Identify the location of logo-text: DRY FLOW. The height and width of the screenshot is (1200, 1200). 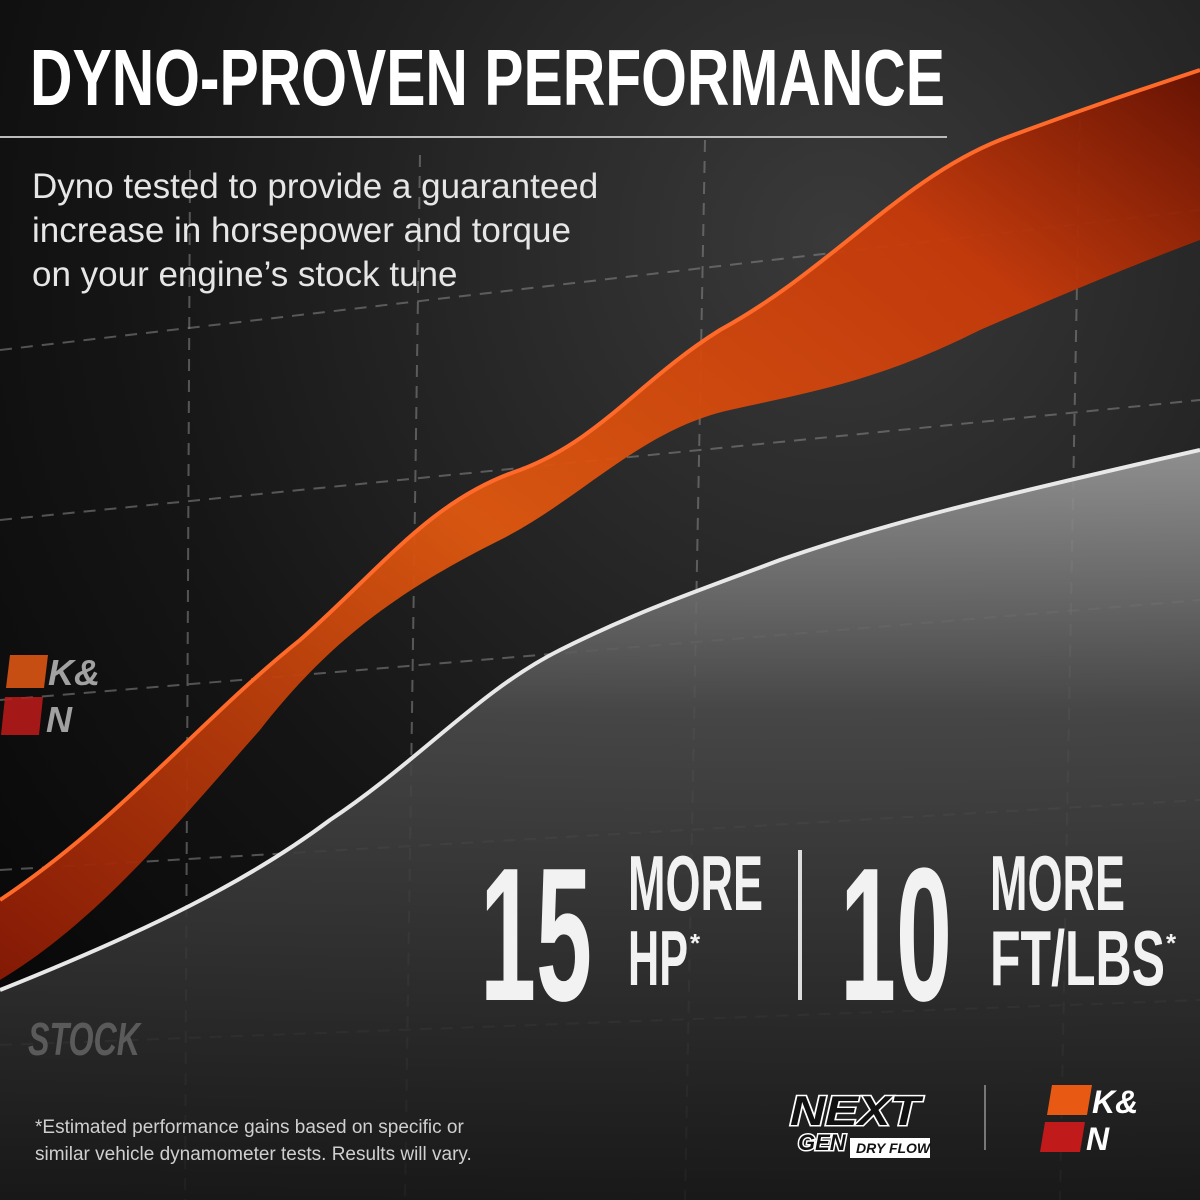
(894, 1148).